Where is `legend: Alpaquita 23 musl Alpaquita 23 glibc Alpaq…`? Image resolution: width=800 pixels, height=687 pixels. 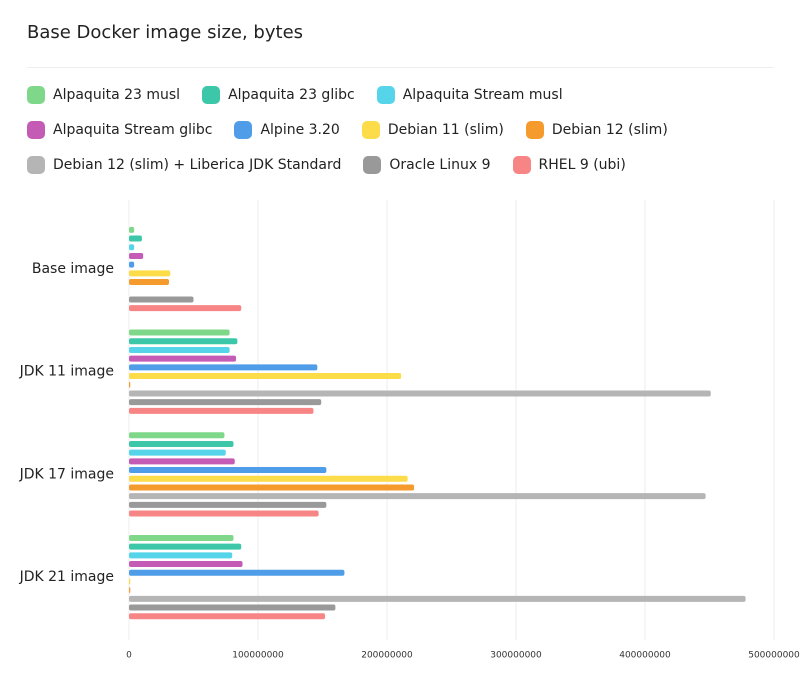
legend: Alpaquita 23 musl Alpaquita 23 glibc Alpaq… is located at coordinates (397, 130).